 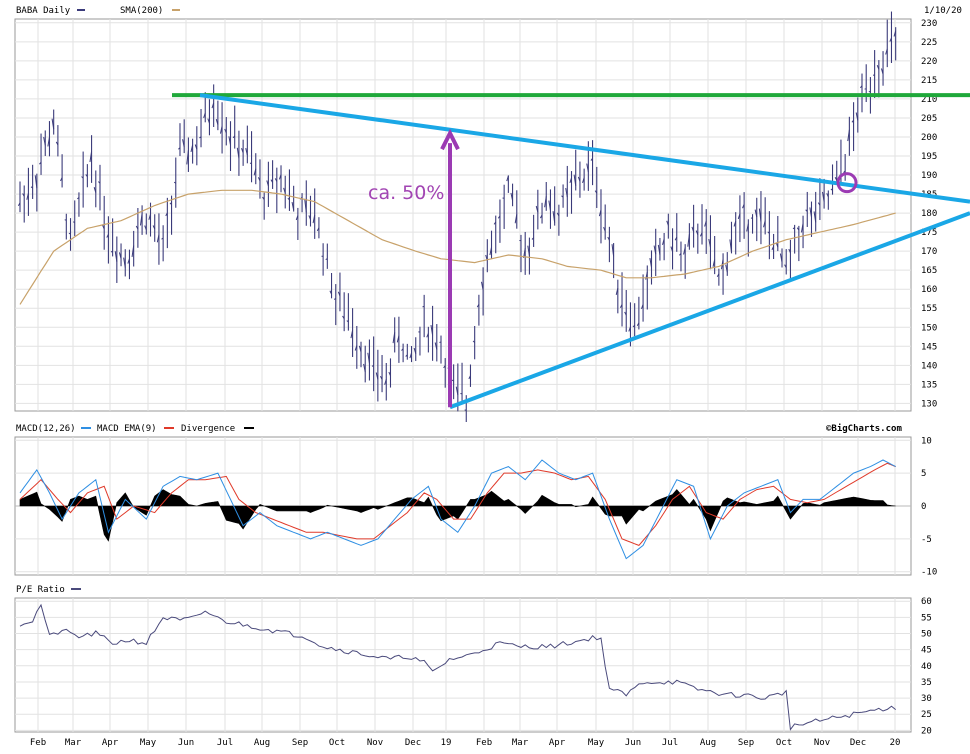 What do you see at coordinates (929, 138) in the screenshot?
I see `price-y-tick: 200` at bounding box center [929, 138].